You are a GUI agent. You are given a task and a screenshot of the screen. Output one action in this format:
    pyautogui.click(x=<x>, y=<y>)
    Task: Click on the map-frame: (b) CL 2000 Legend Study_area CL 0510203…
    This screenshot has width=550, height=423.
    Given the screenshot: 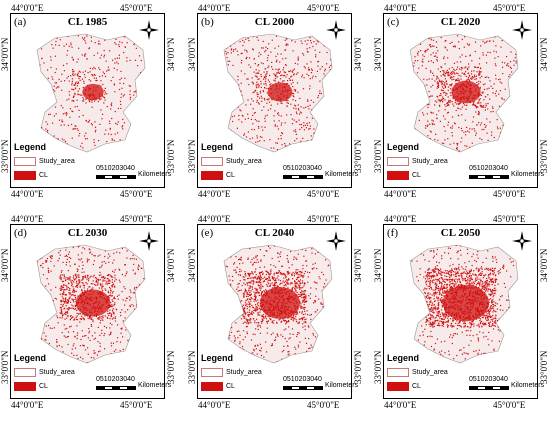 What is the action you would take?
    pyautogui.click(x=277, y=100)
    